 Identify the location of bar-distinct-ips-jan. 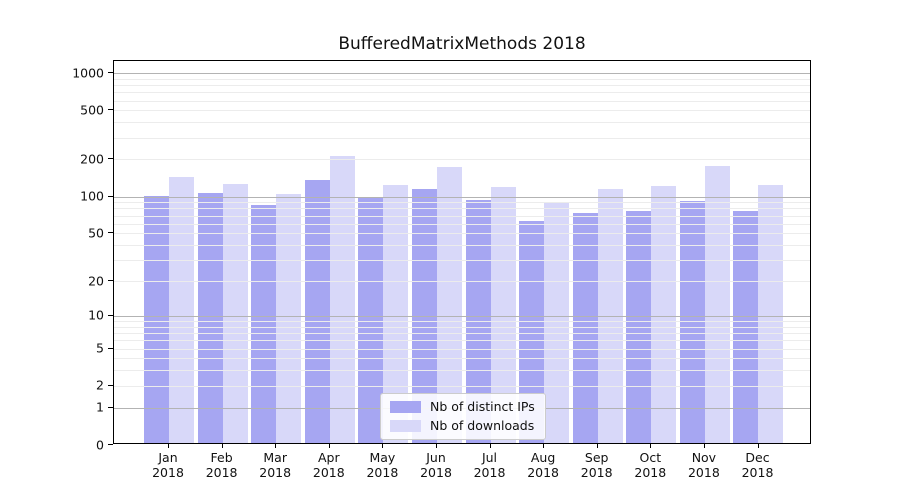
(156, 319).